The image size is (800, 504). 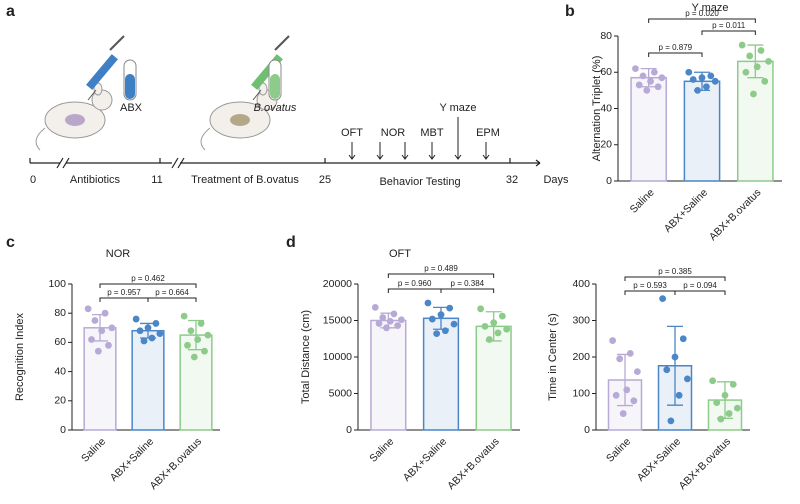 I want to click on chart-title: Y maze, so click(x=709, y=8).